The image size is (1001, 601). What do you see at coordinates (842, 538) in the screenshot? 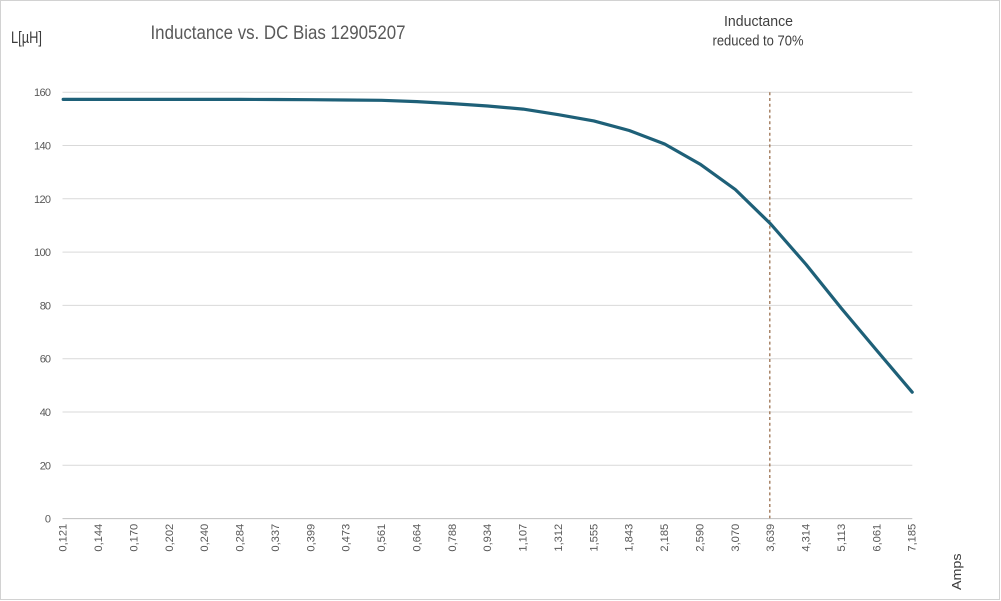
I see `svg-text: 5,113` at bounding box center [842, 538].